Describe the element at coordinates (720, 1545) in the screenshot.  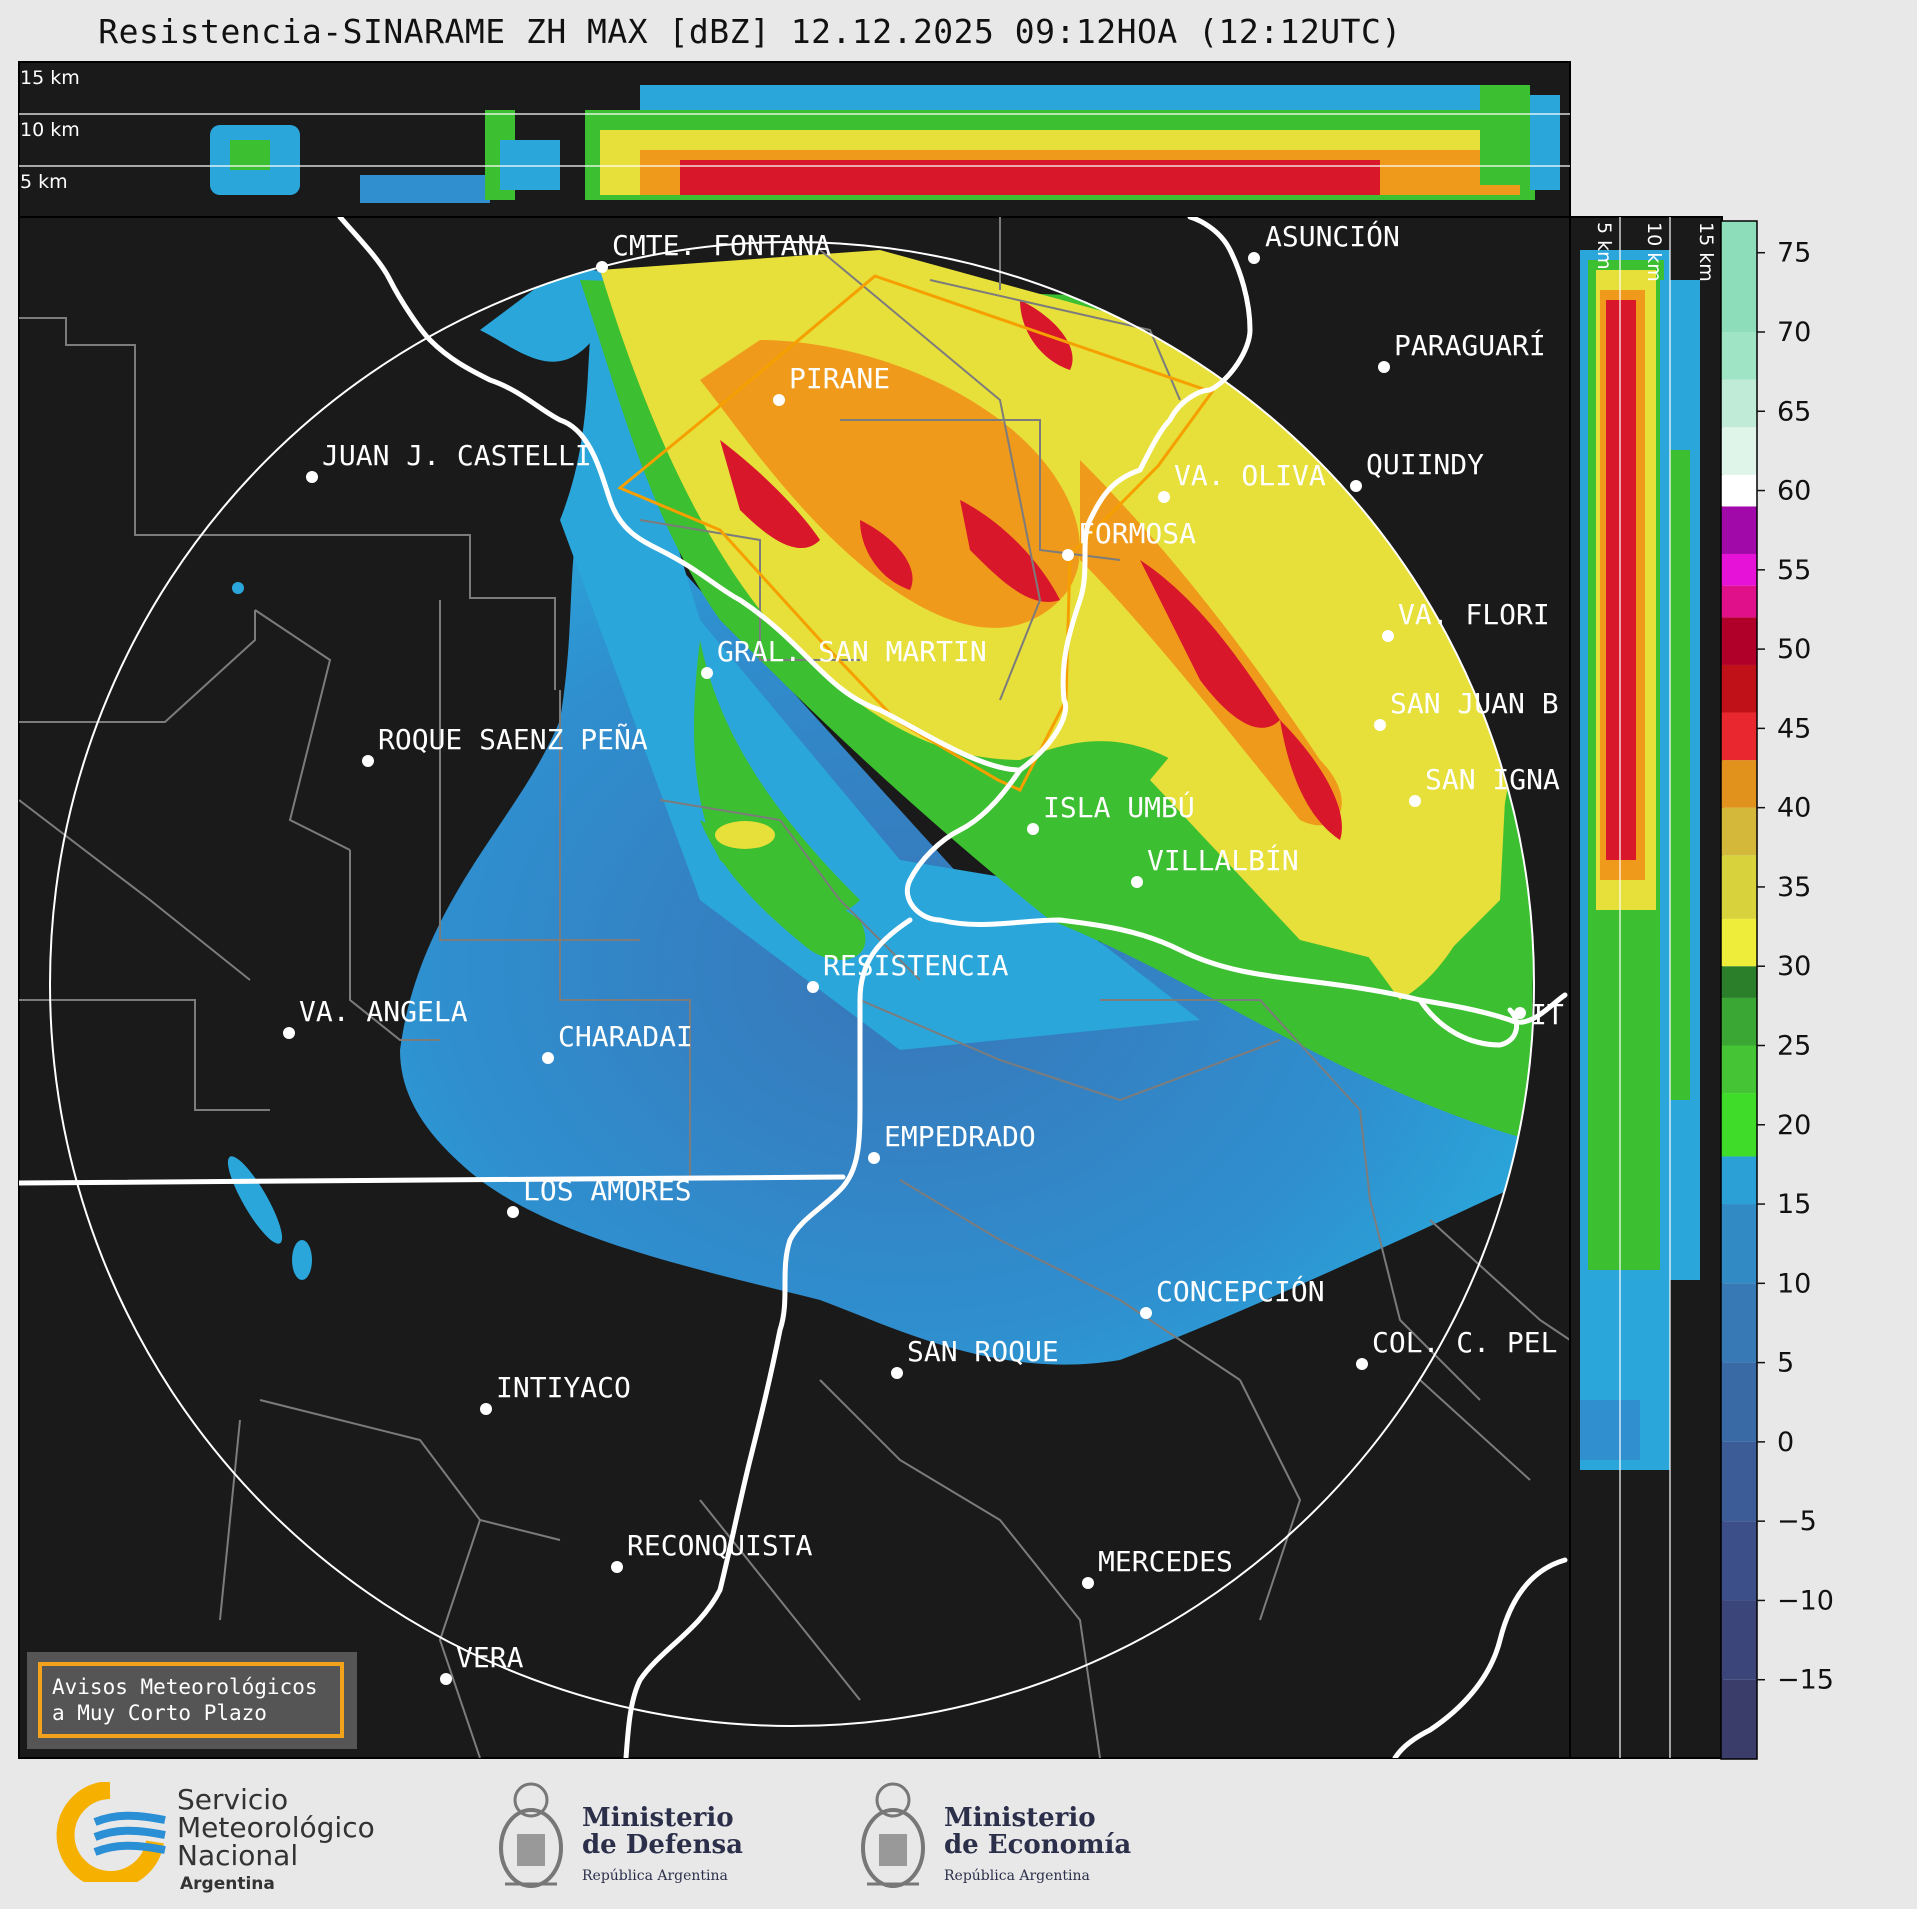
I see `svg-text: RECONQUISTA` at that location.